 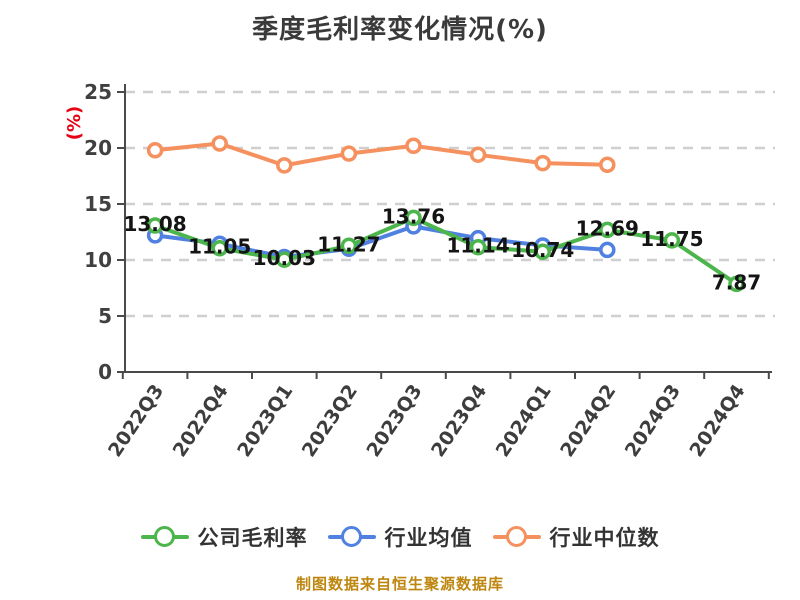 I want to click on data-label: 11.27, so click(x=348, y=244).